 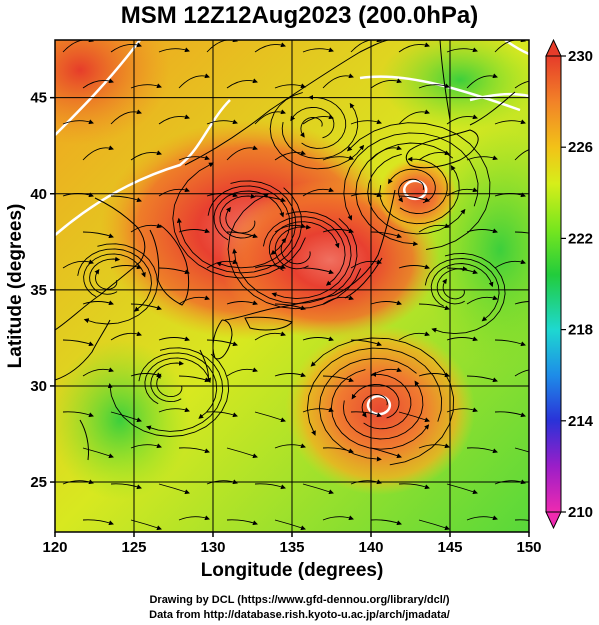 What do you see at coordinates (291, 547) in the screenshot?
I see `x-tick-label: 135` at bounding box center [291, 547].